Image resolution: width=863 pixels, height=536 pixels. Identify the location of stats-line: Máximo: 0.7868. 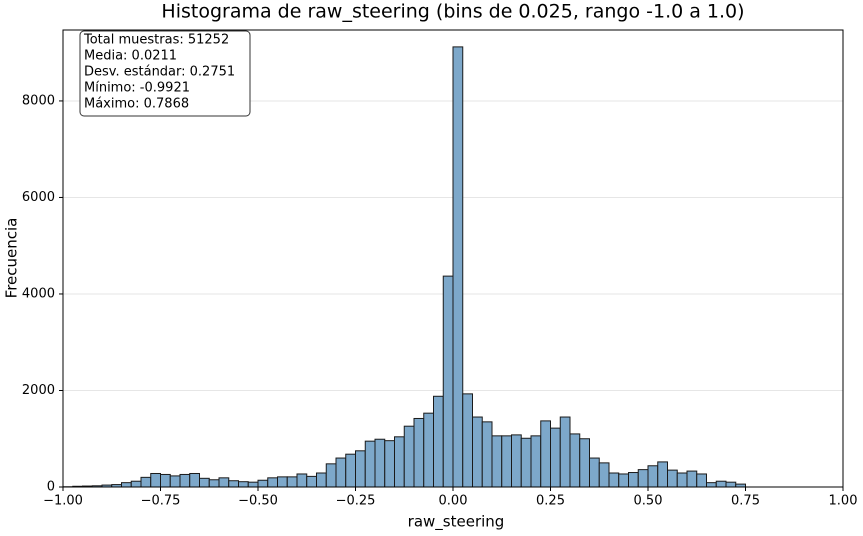
(136, 104).